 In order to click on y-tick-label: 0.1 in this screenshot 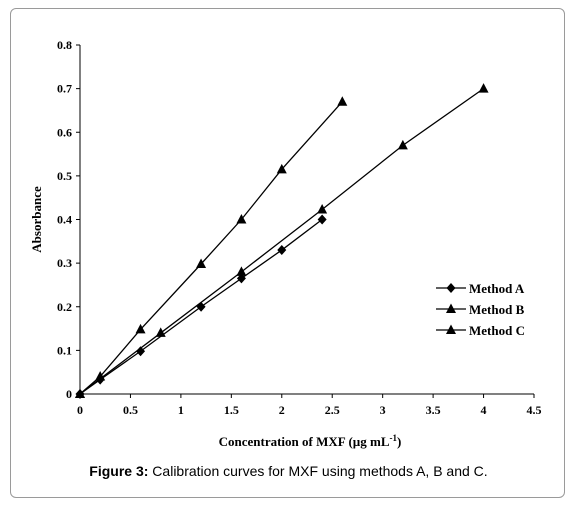, I will do `click(64, 350)`.